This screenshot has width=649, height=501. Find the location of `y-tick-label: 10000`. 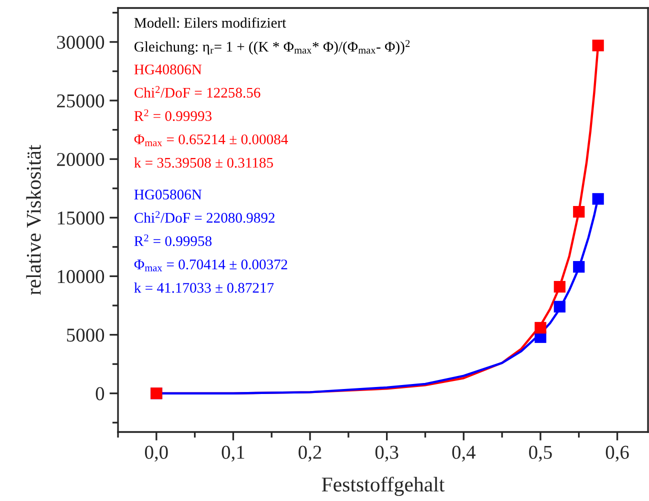

y-tick-label: 10000 is located at coordinates (81, 277).